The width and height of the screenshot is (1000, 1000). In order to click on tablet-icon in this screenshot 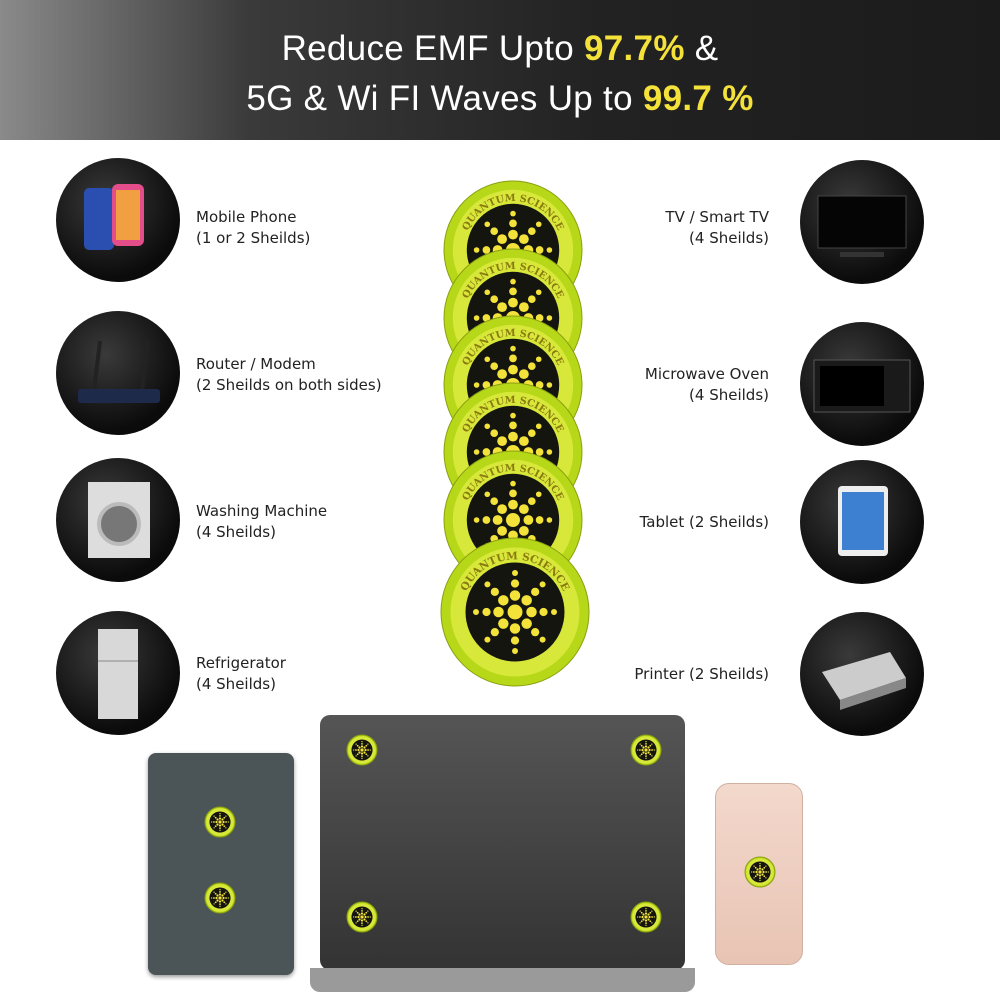, I will do `click(862, 522)`.